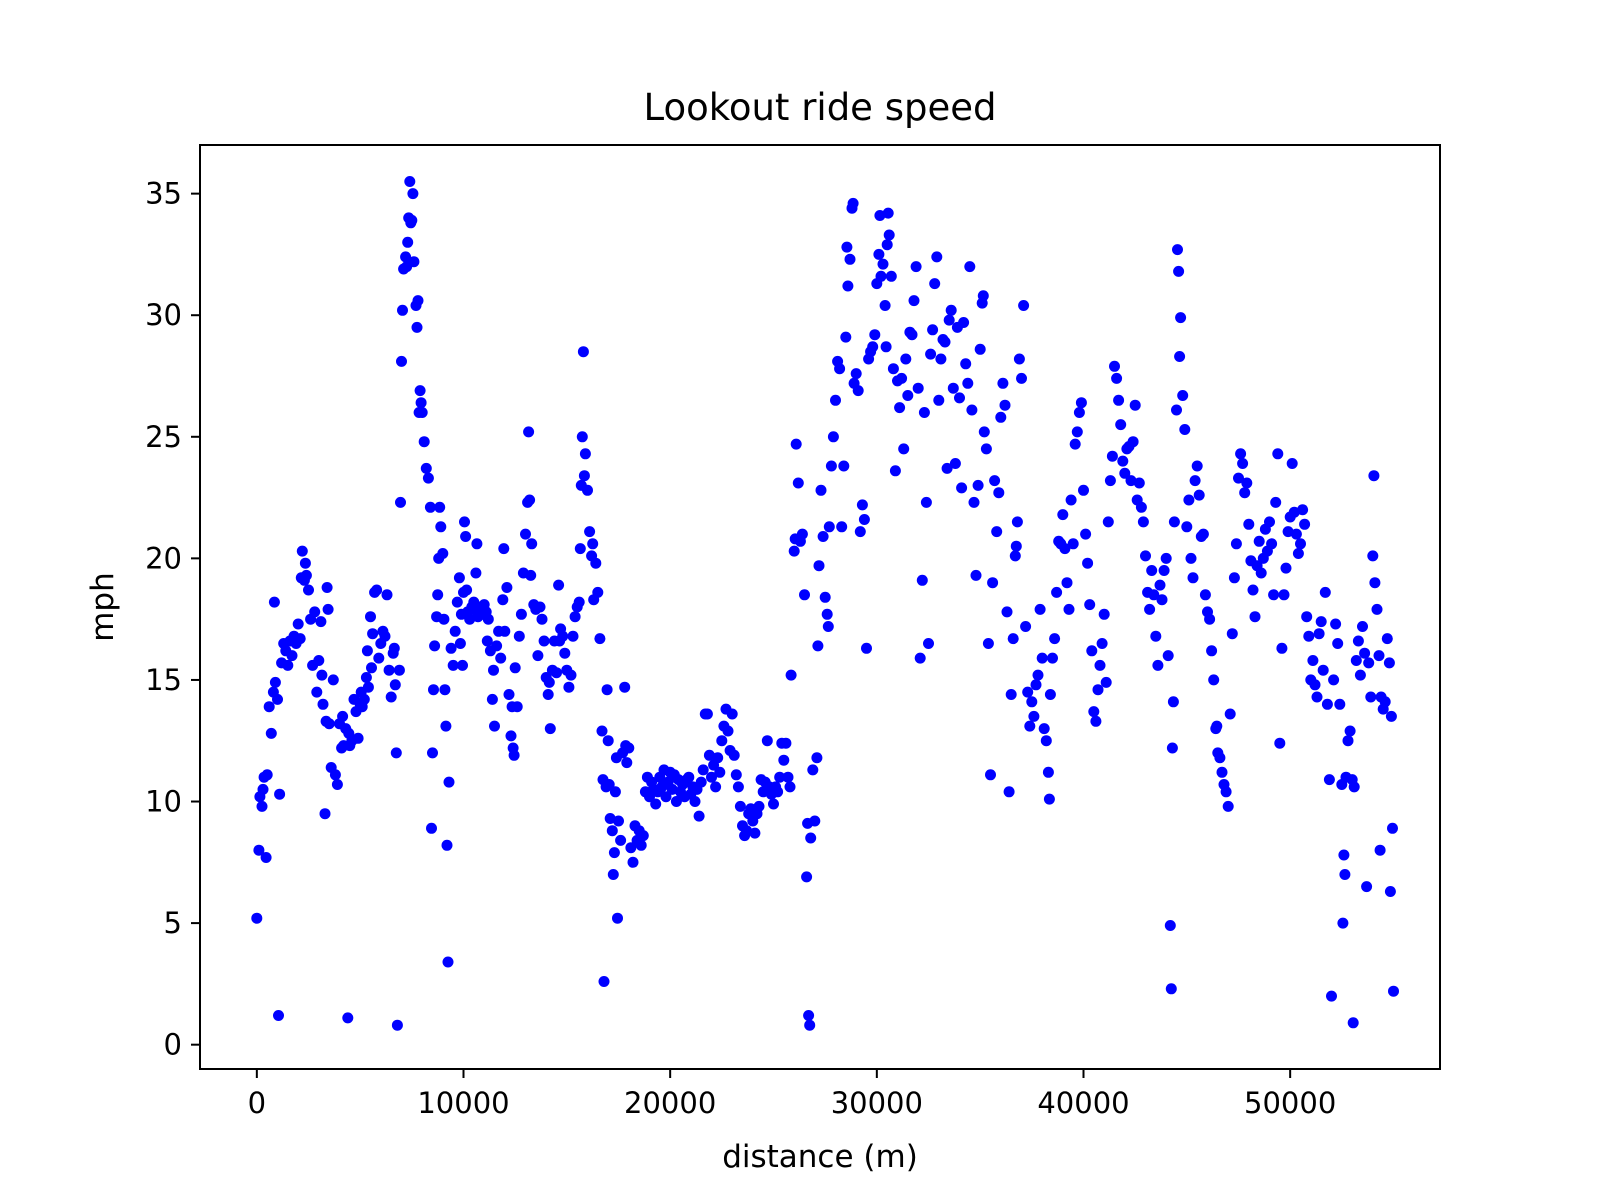 The height and width of the screenshot is (1200, 1600). Describe the element at coordinates (877, 1103) in the screenshot. I see `x-tick-label: 30000` at that location.